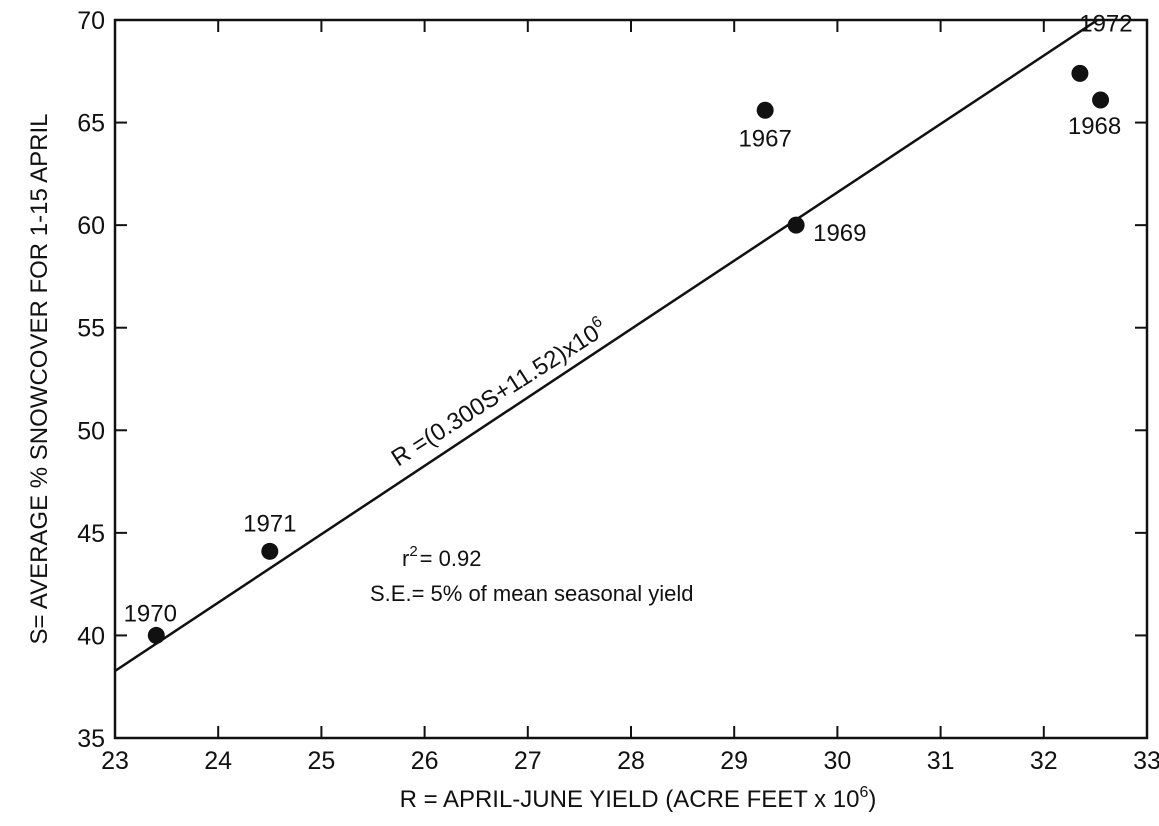  I want to click on point-label-1967: 1967, so click(764, 138).